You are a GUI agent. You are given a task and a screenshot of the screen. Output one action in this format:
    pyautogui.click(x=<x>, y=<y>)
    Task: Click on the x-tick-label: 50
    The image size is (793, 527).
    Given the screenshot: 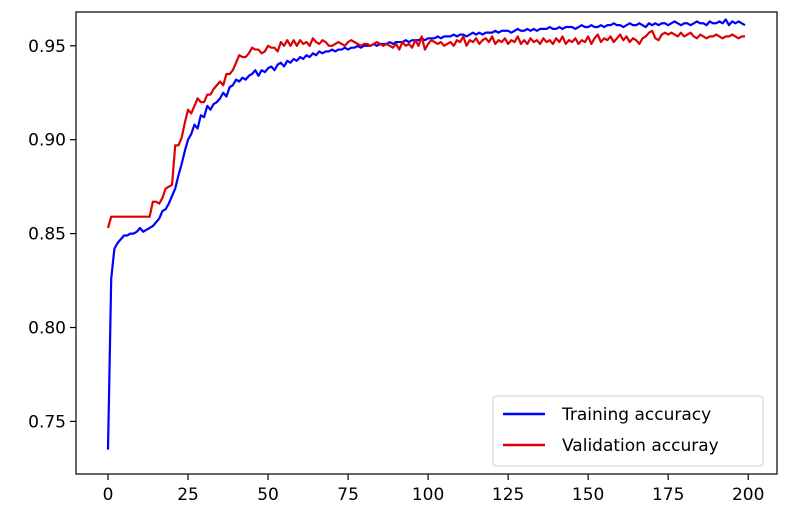 What is the action you would take?
    pyautogui.click(x=268, y=495)
    